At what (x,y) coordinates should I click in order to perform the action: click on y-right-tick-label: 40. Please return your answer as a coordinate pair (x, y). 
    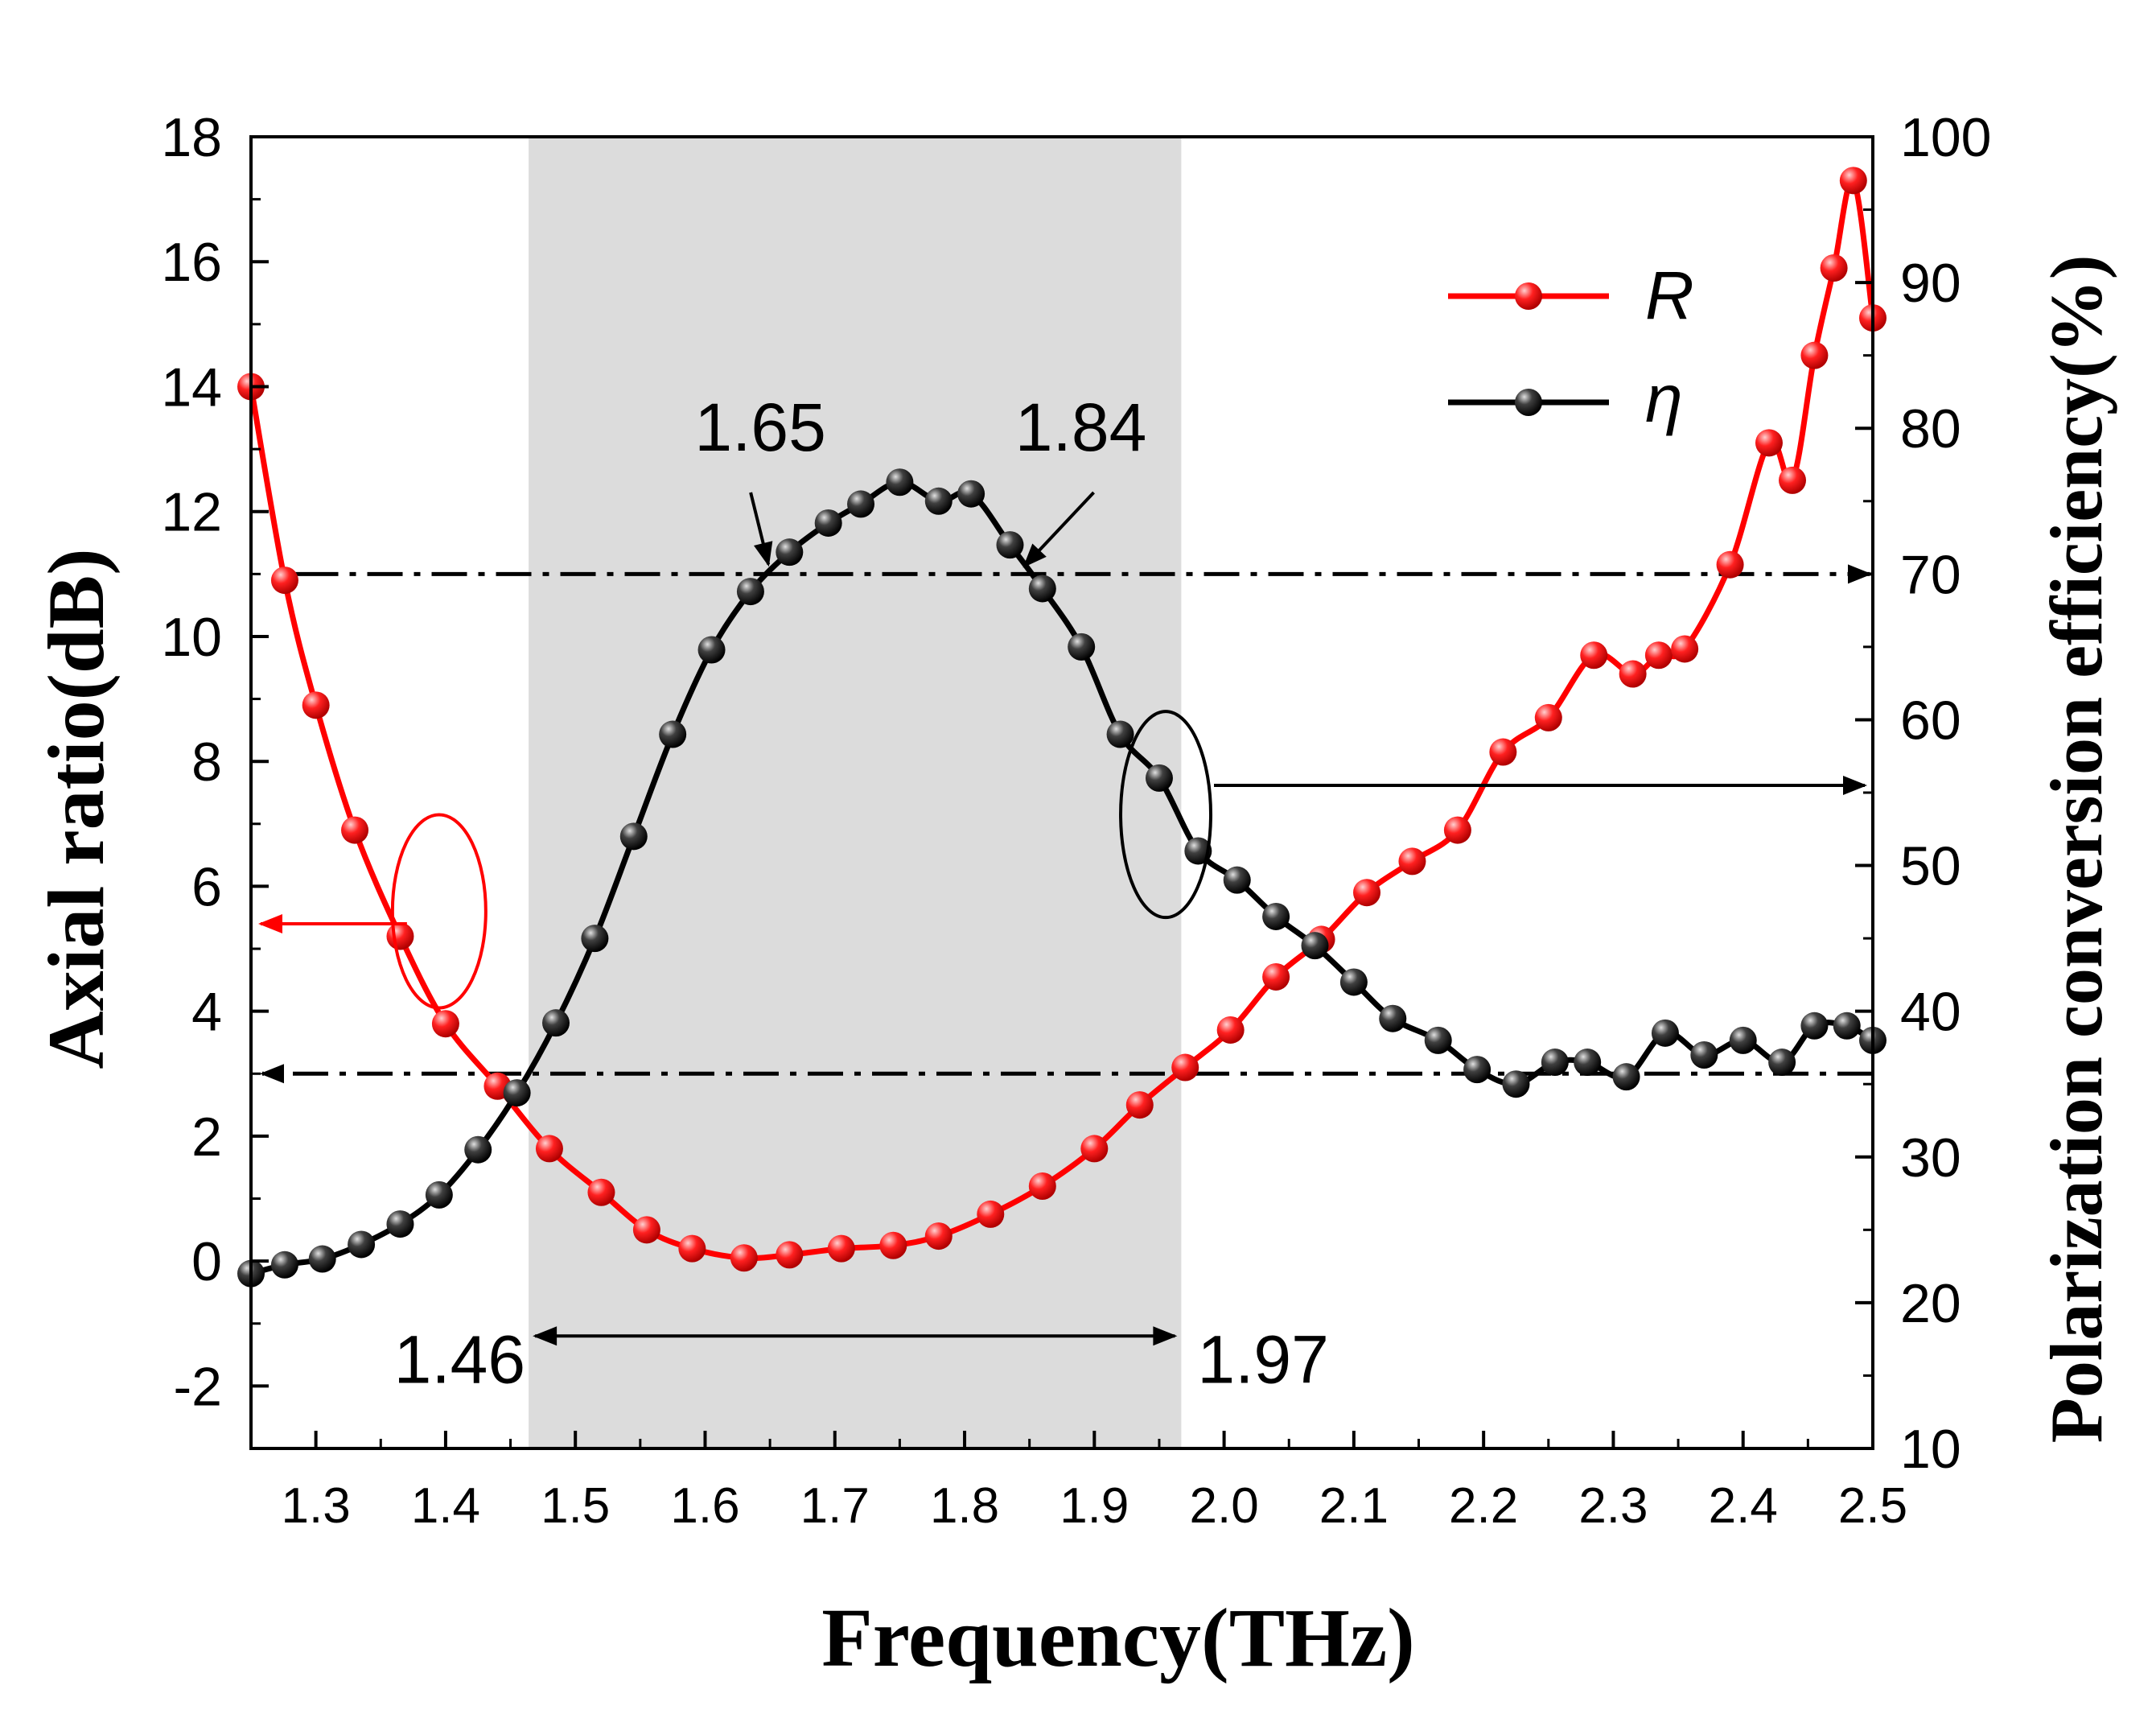
    Looking at the image, I should click on (1930, 1013).